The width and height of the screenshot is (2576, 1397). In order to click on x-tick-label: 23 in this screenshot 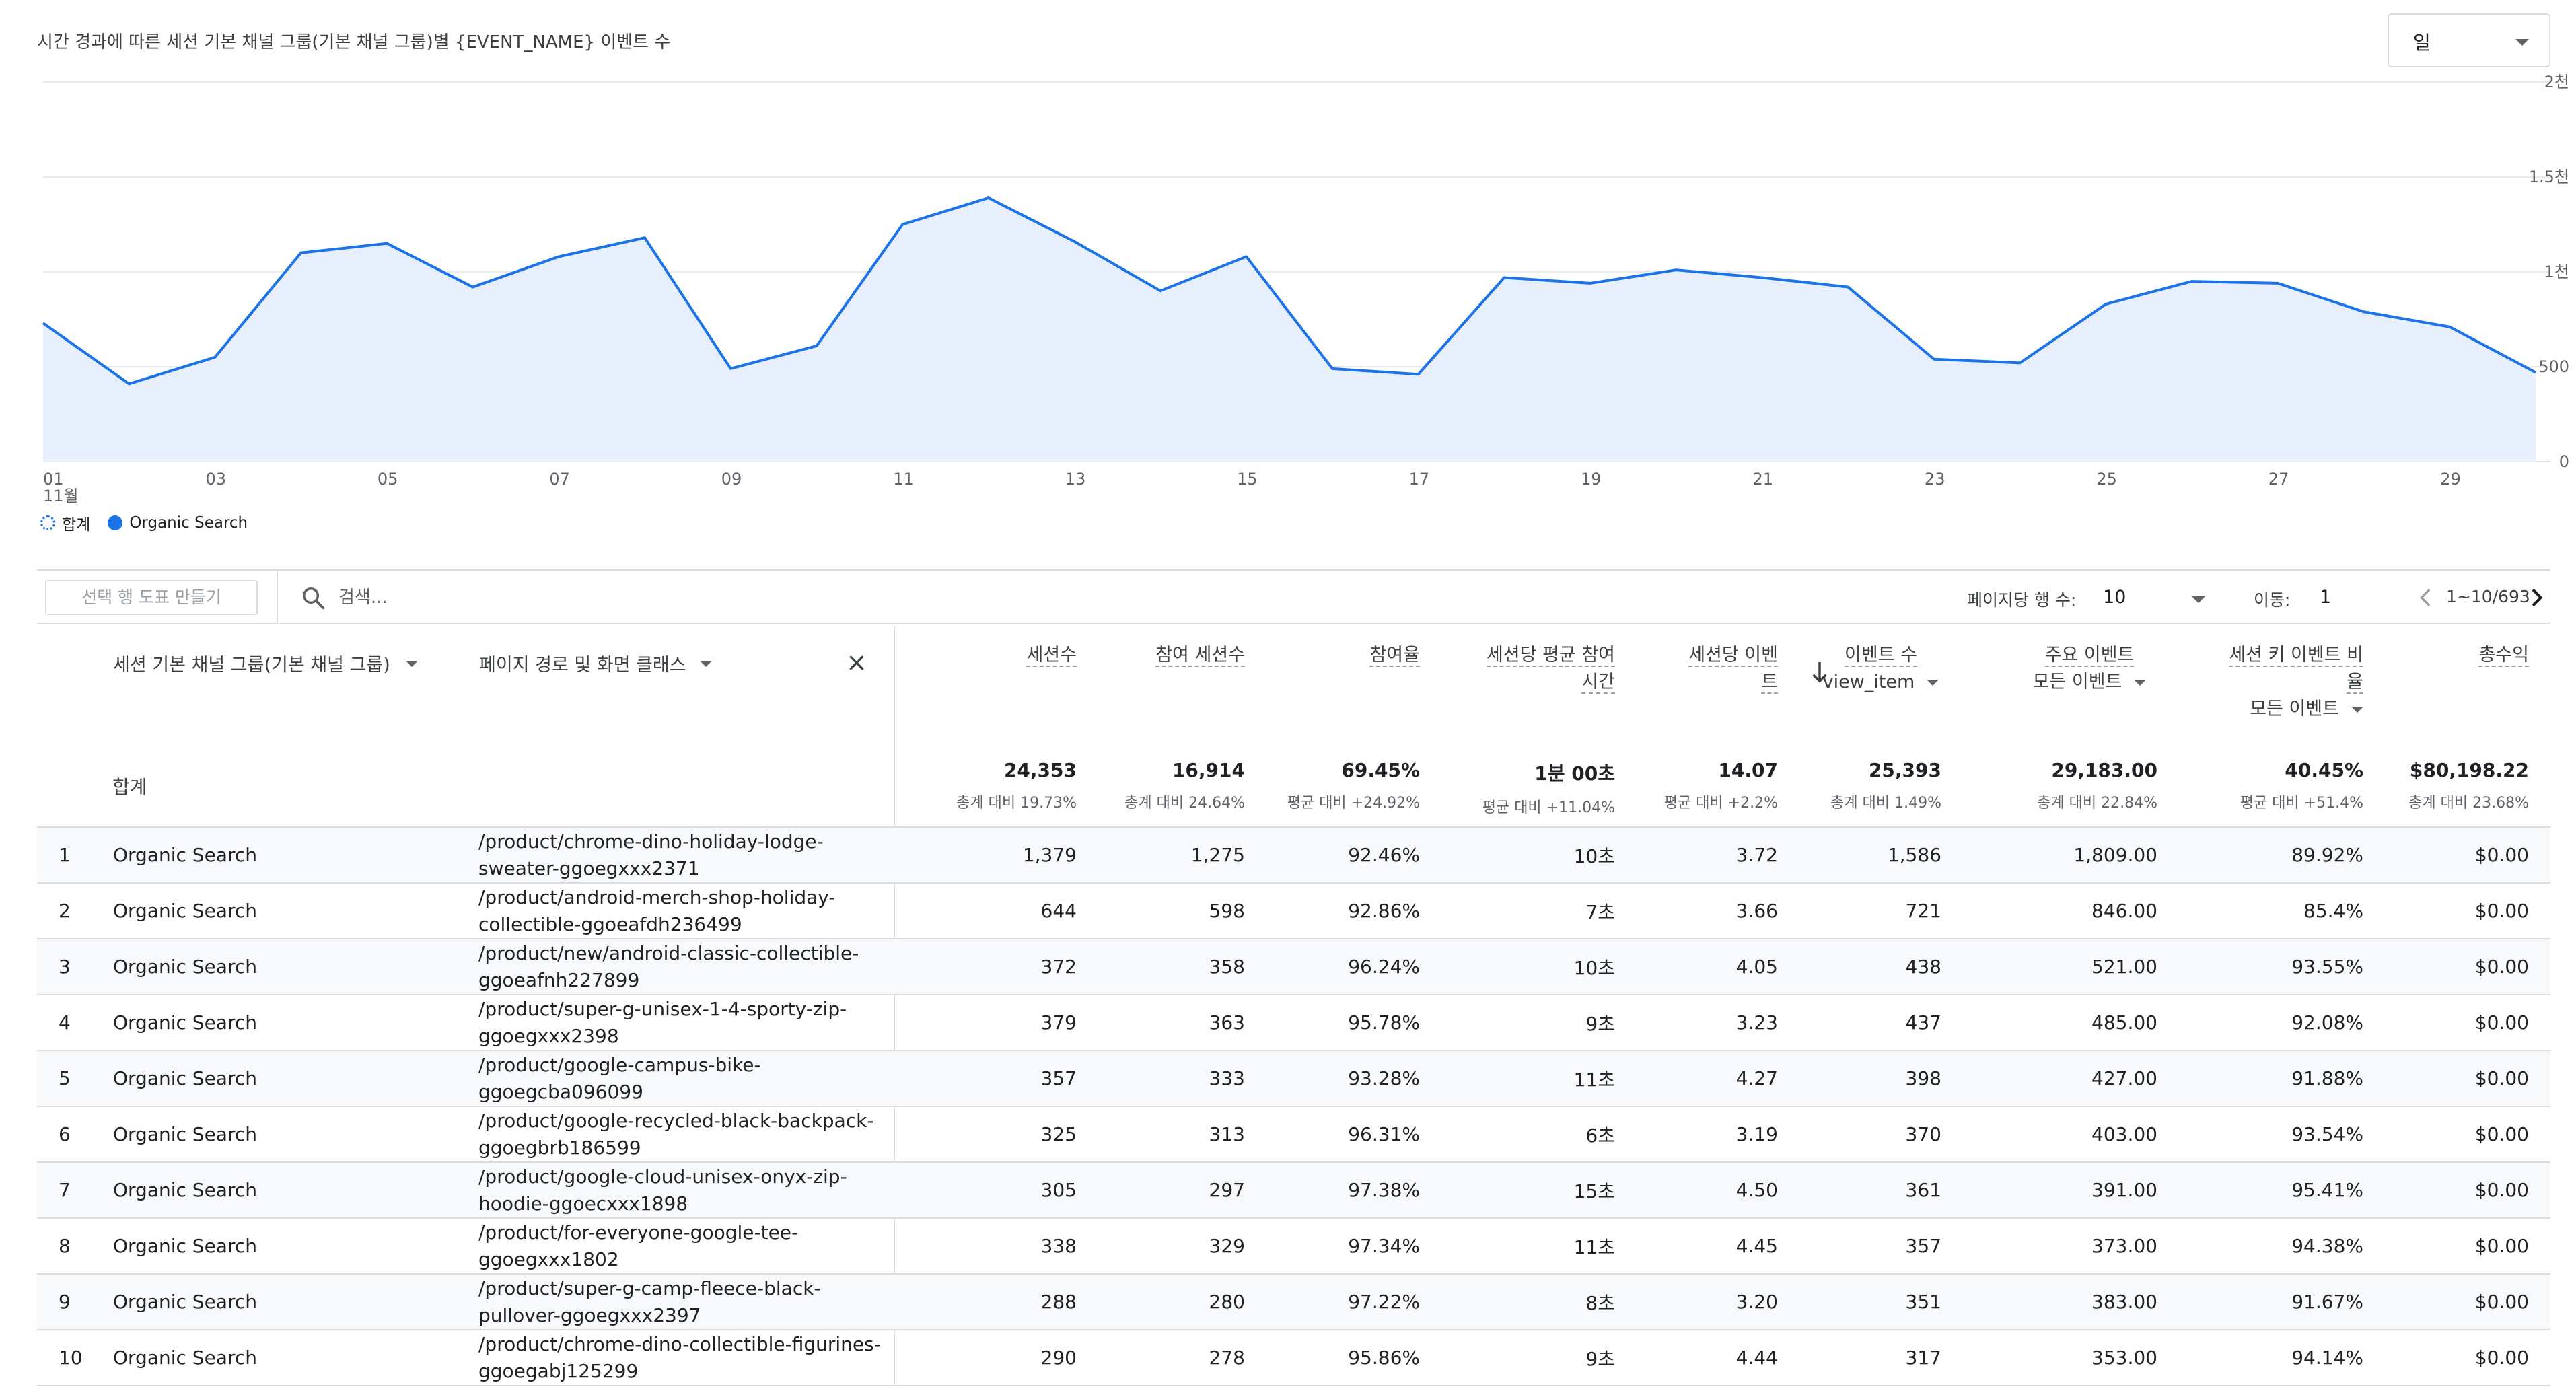, I will do `click(1935, 479)`.